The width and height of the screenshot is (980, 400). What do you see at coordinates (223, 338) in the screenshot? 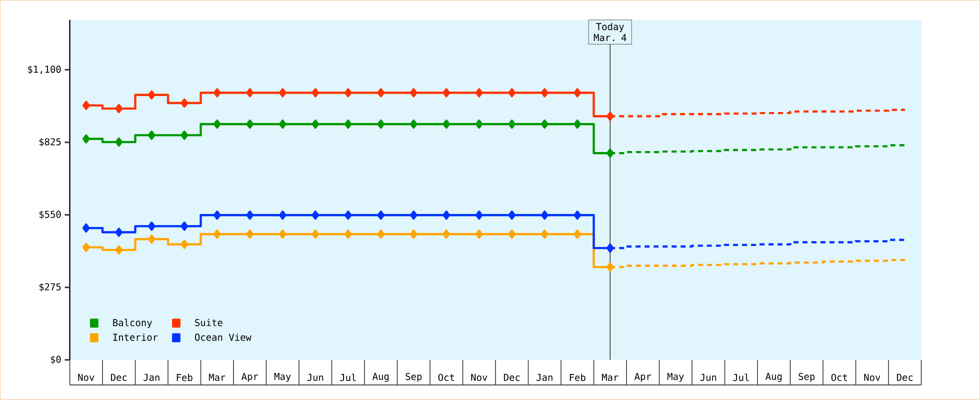
I see `legend-label: Ocean View` at bounding box center [223, 338].